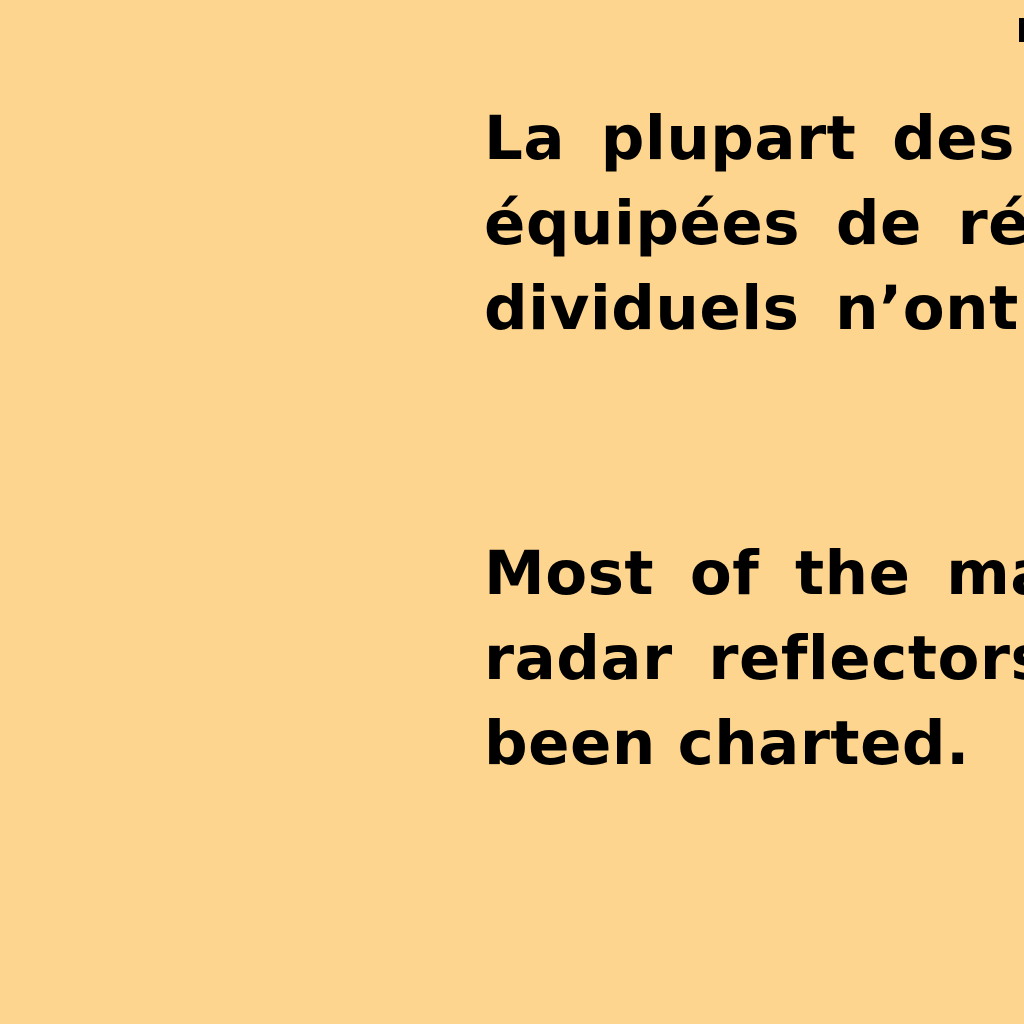 The width and height of the screenshot is (1024, 1024). I want to click on french-line-3: dividuels n’ont p, so click(754, 308).